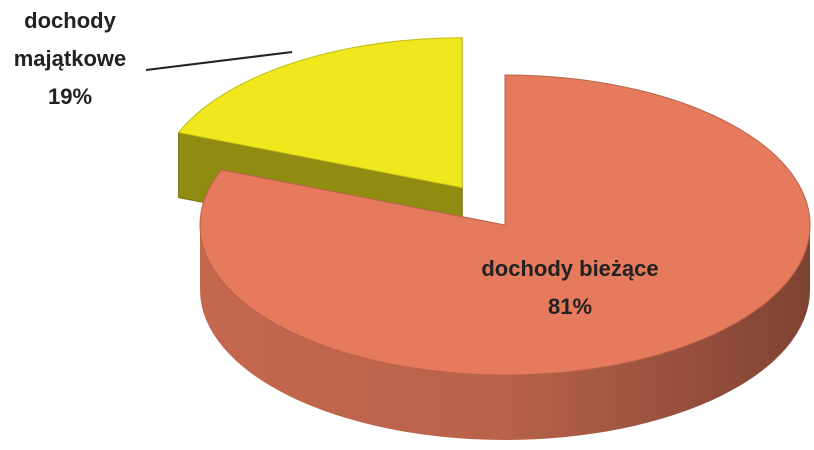  What do you see at coordinates (70, 39) in the screenshot?
I see `slice-name: dochody majątkowe` at bounding box center [70, 39].